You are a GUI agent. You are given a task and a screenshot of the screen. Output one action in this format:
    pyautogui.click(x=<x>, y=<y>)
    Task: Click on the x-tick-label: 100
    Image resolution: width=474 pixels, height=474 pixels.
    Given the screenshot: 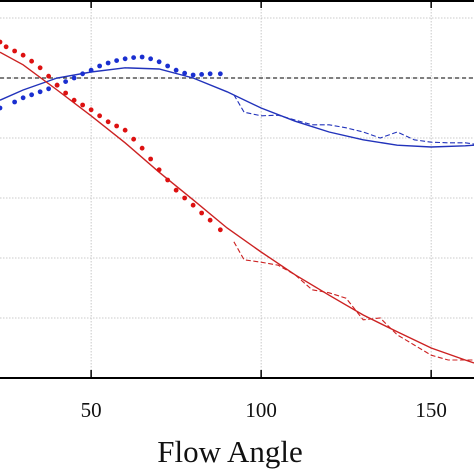 What is the action you would take?
    pyautogui.click(x=261, y=410)
    